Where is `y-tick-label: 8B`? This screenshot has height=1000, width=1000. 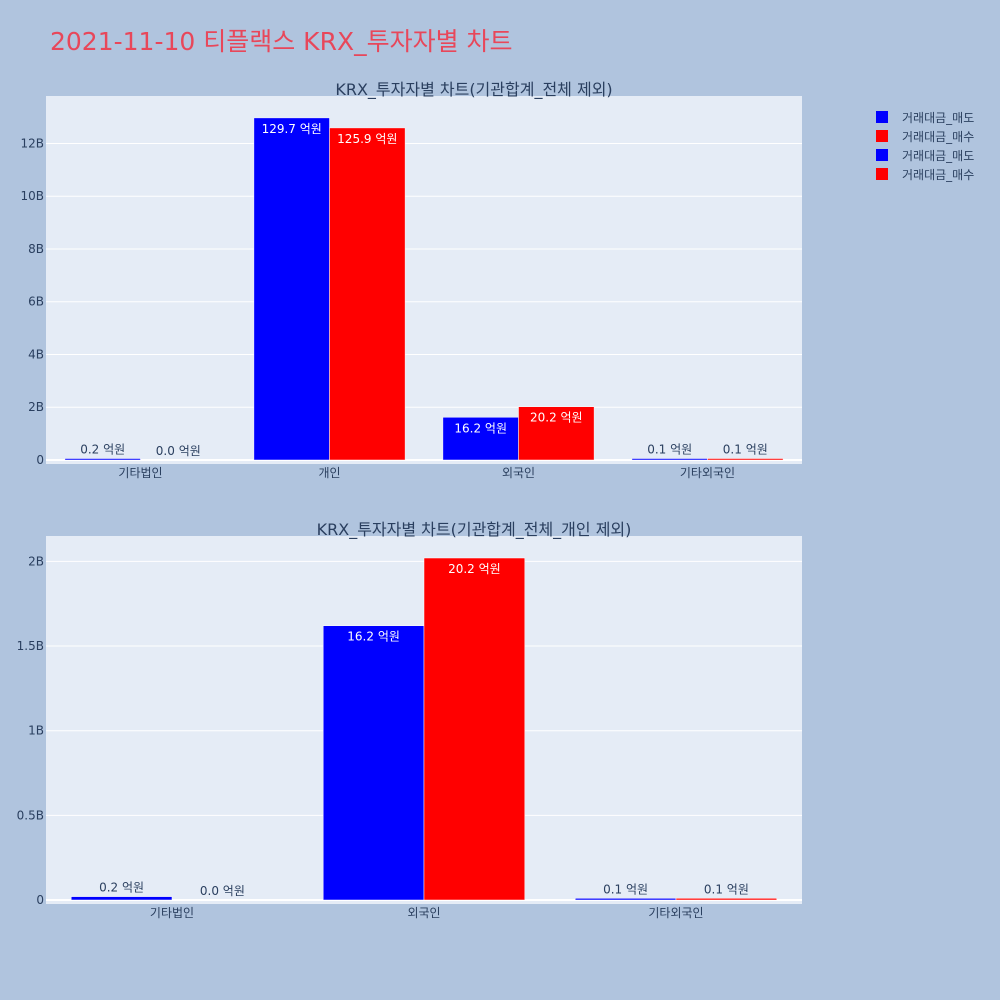
y-tick-label: 8B is located at coordinates (36, 249).